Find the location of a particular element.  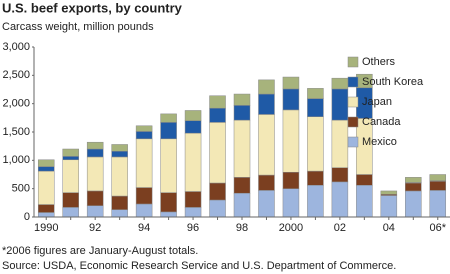

y-tick-label: 500 is located at coordinates (21, 189).